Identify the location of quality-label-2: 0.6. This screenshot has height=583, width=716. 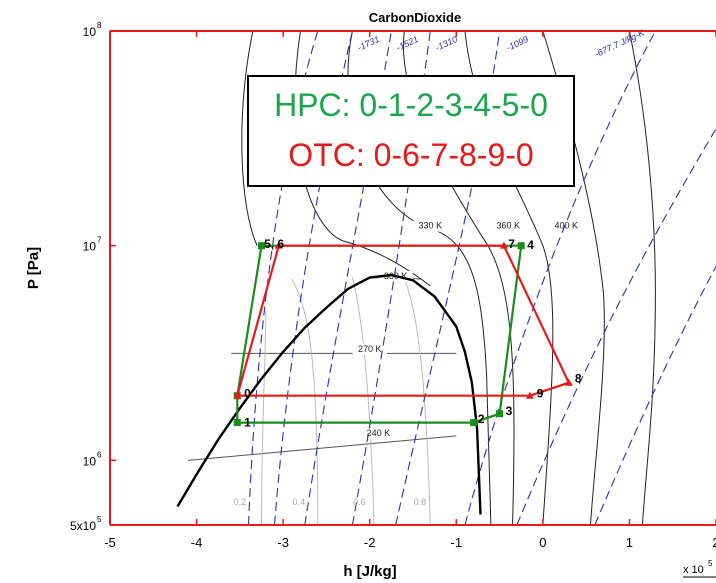
(359, 502).